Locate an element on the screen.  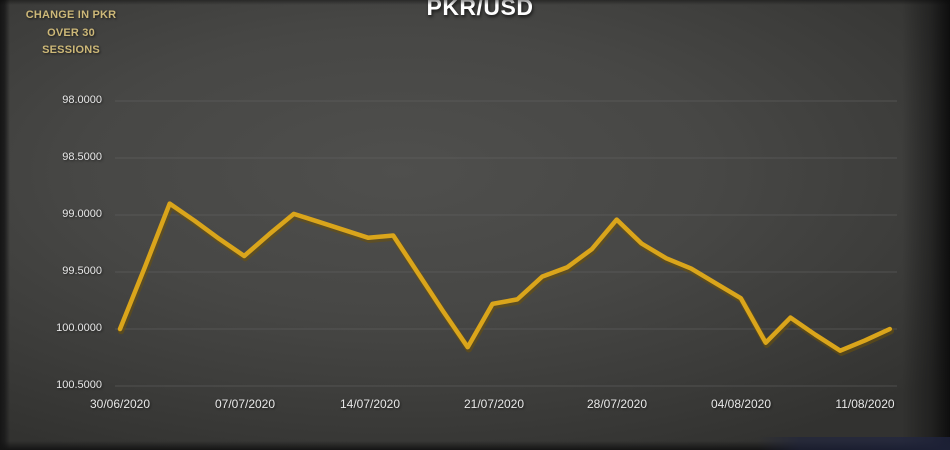
y-axis-tick-label: 100.0000 is located at coordinates (79, 328).